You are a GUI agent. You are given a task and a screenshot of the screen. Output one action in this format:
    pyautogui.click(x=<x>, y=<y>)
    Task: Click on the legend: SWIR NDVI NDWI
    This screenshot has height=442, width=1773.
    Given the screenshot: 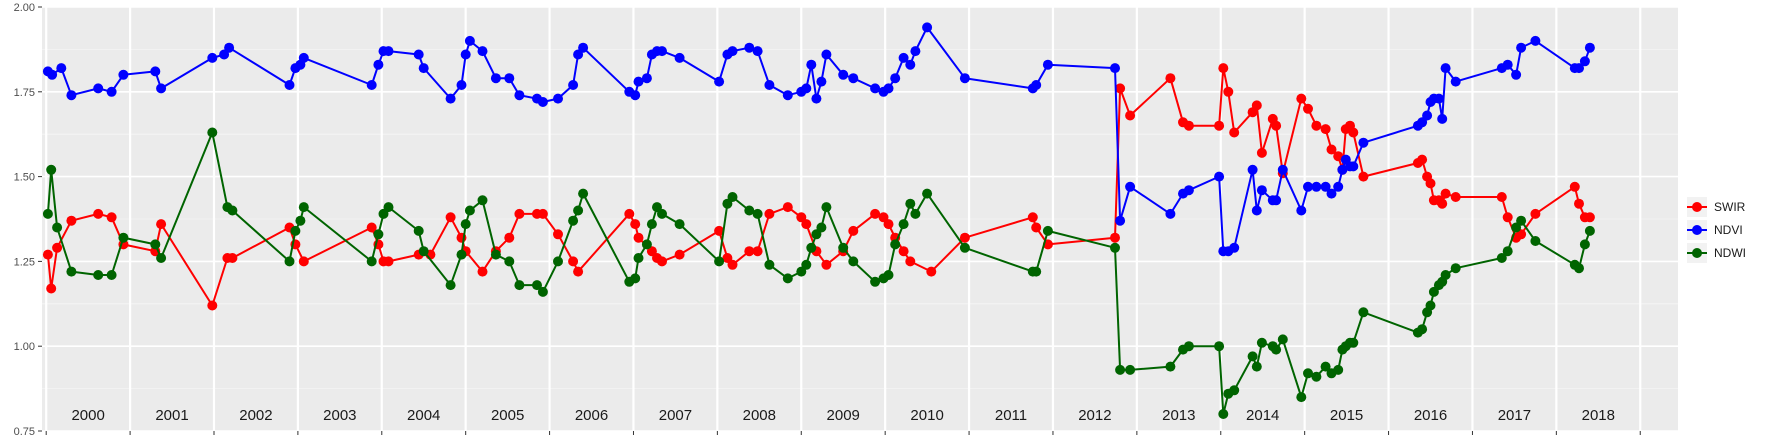 What is the action you would take?
    pyautogui.click(x=1716, y=230)
    